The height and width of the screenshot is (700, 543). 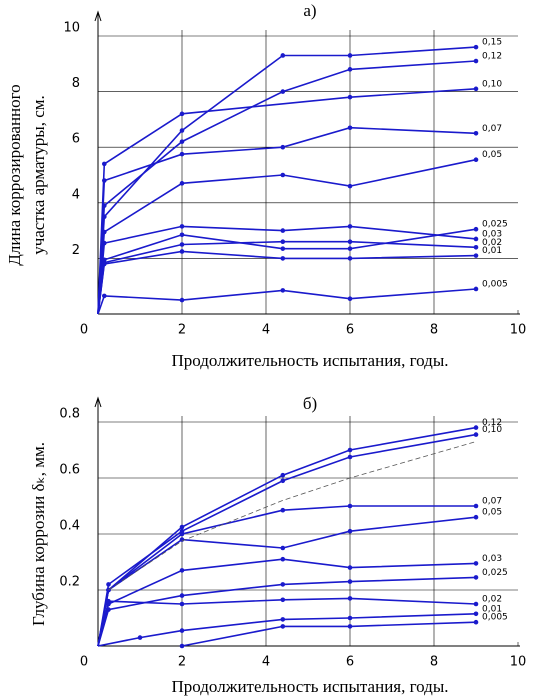 I want to click on y-tick-label: 6, so click(x=76, y=139).